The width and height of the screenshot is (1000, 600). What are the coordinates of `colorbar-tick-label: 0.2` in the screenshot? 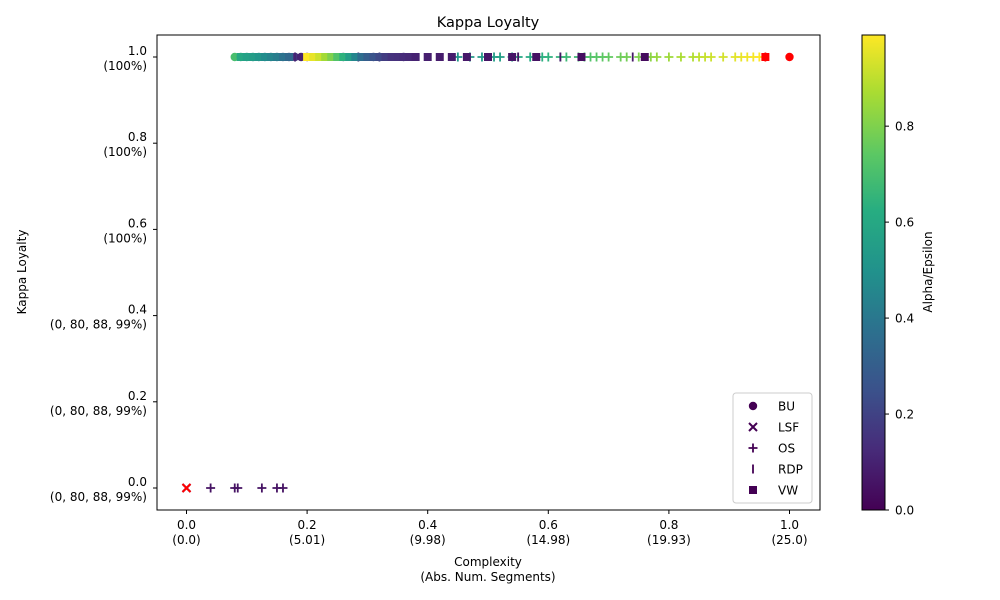 It's located at (904, 415).